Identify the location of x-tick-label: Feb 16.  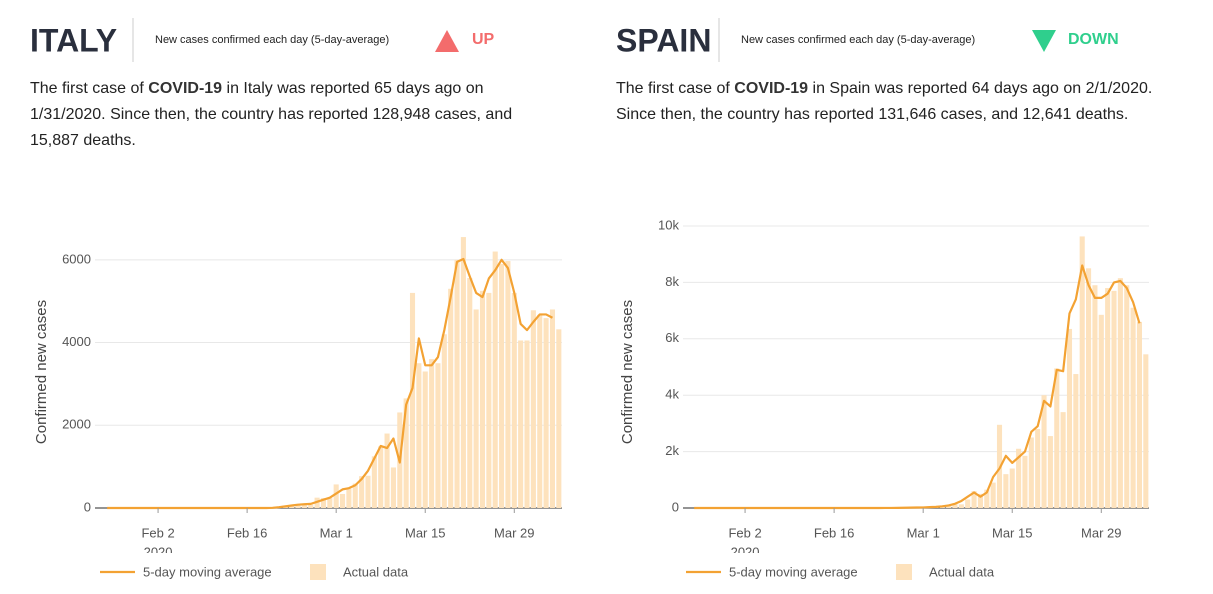
(247, 532).